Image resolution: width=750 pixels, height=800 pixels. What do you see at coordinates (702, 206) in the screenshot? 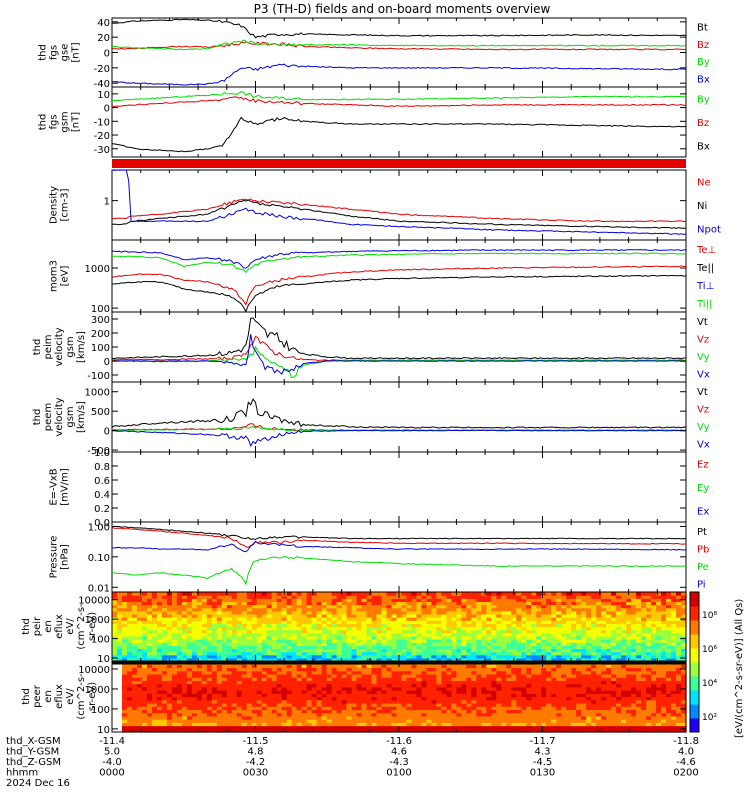
I see `legend-label: Ni` at bounding box center [702, 206].